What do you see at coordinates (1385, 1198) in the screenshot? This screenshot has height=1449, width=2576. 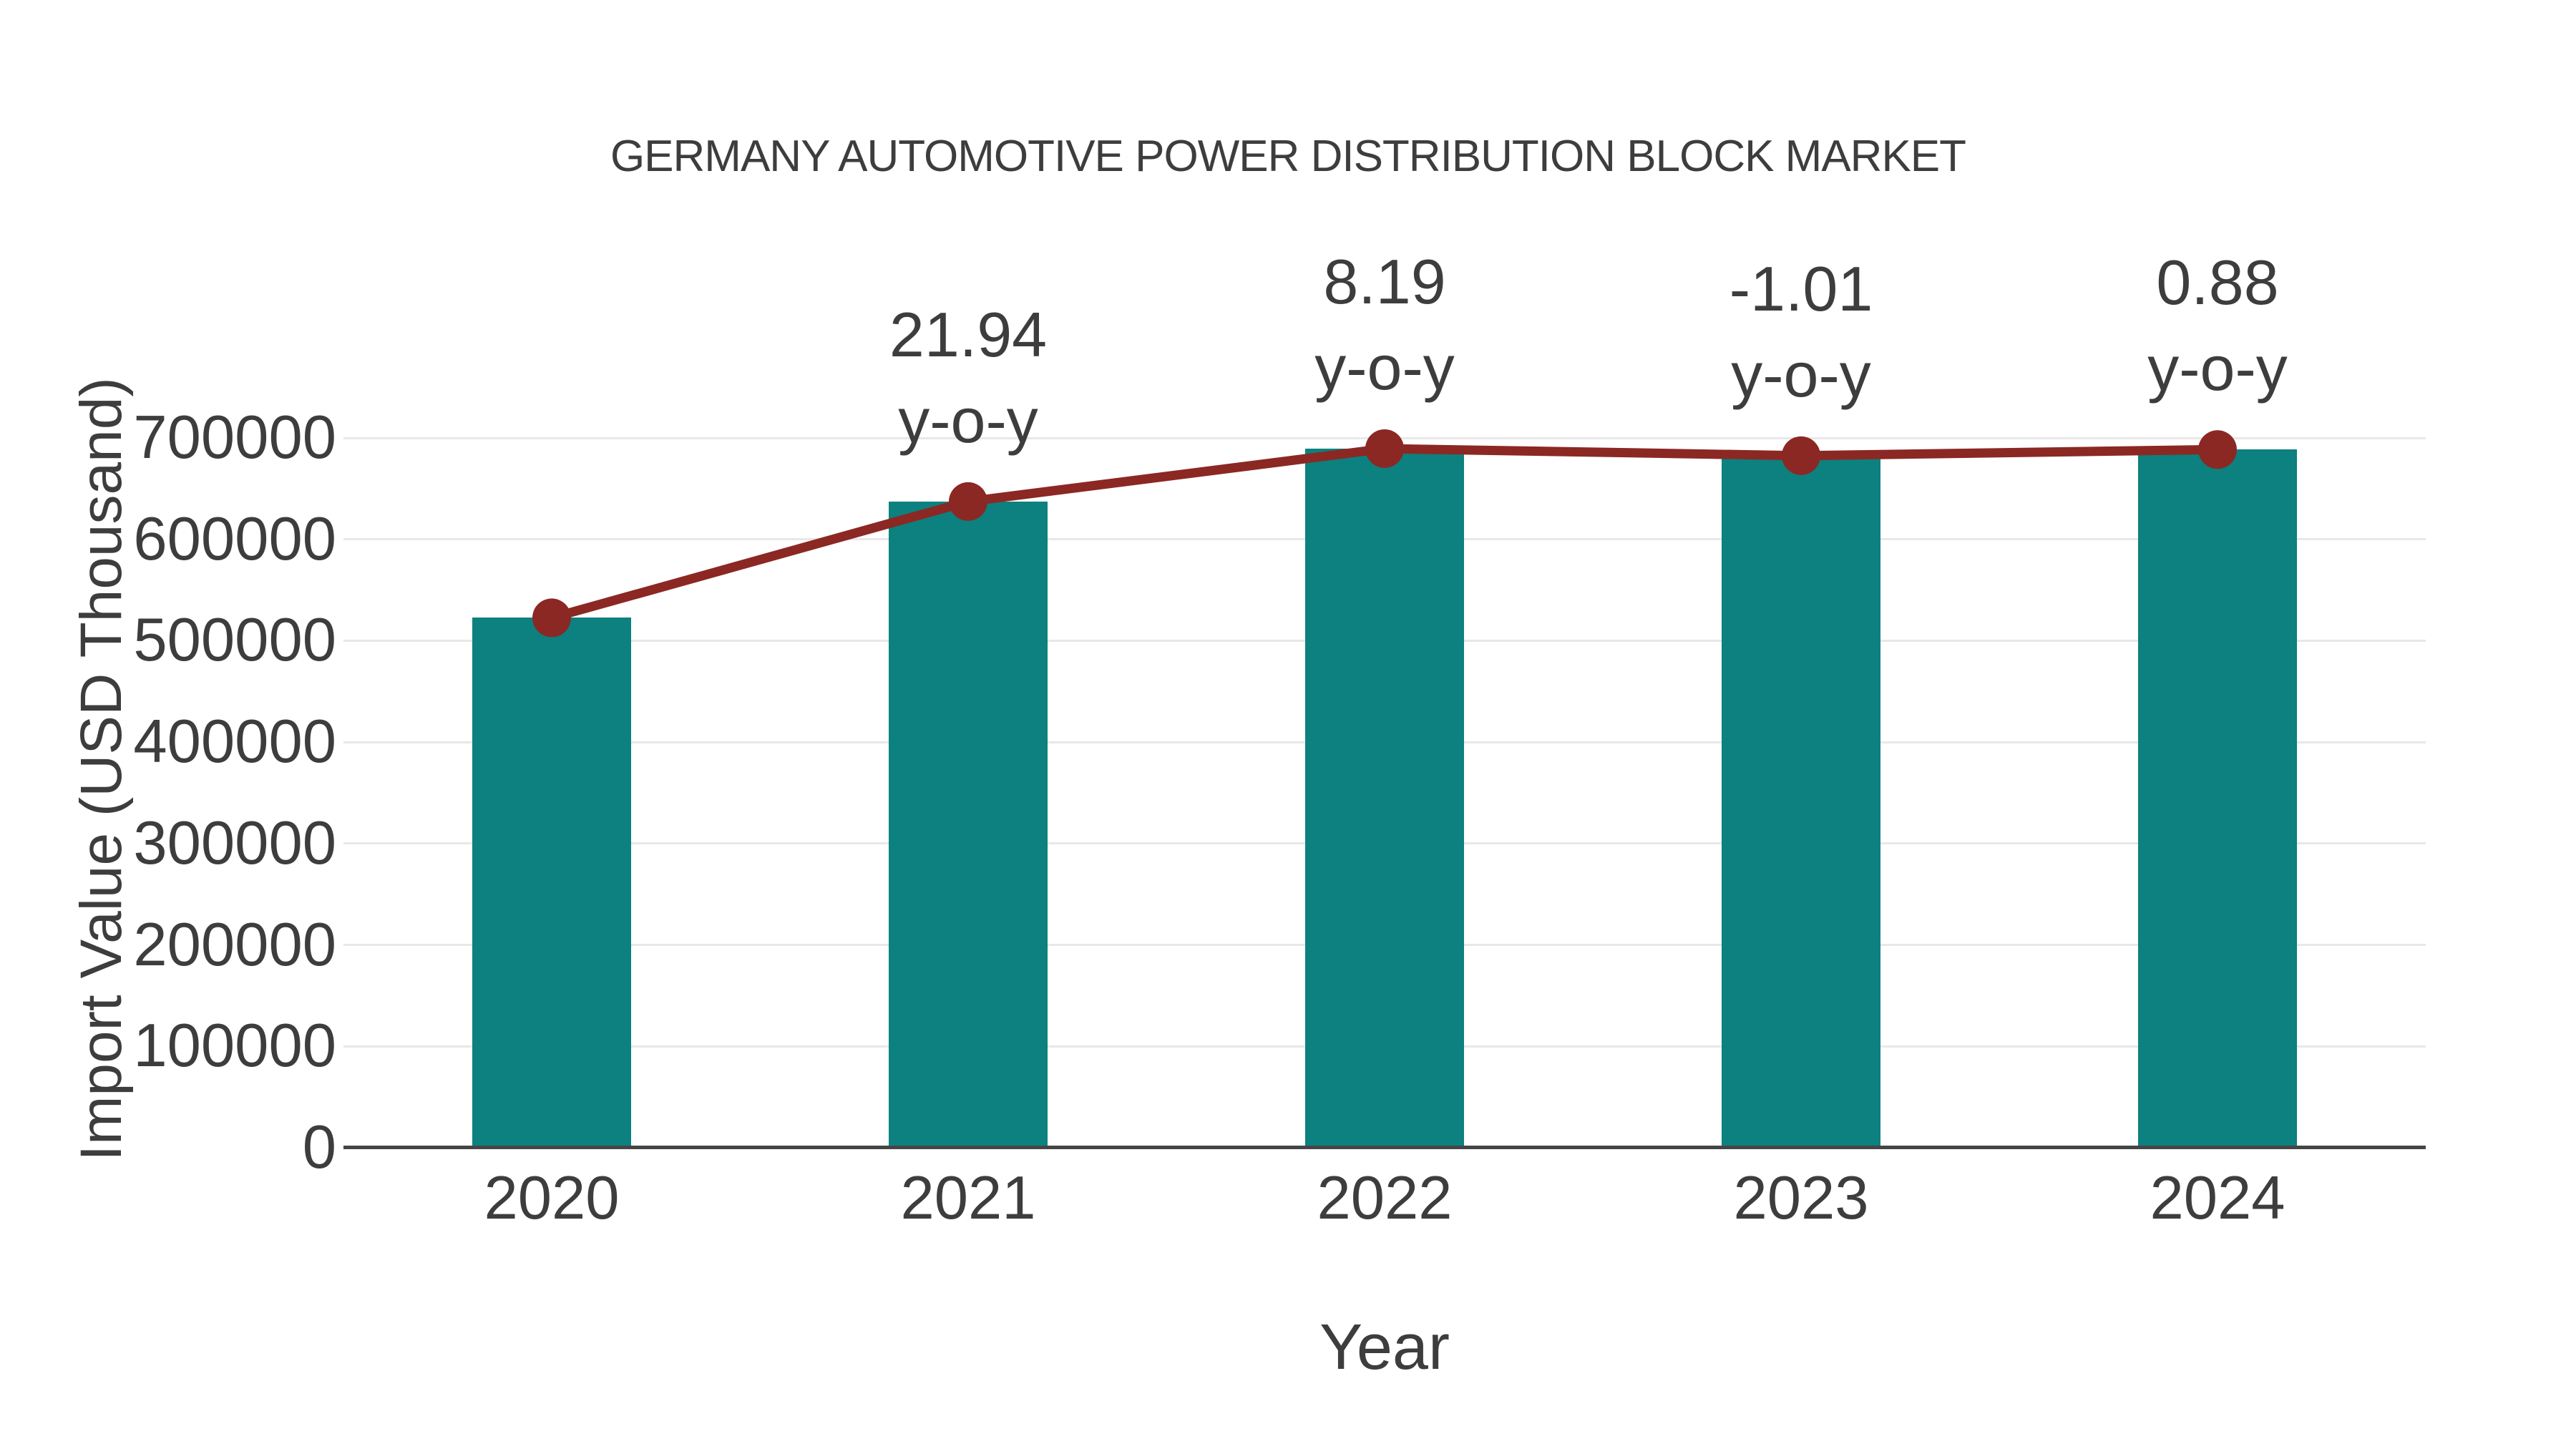 I see `x-tick-label-2022: 2022` at bounding box center [1385, 1198].